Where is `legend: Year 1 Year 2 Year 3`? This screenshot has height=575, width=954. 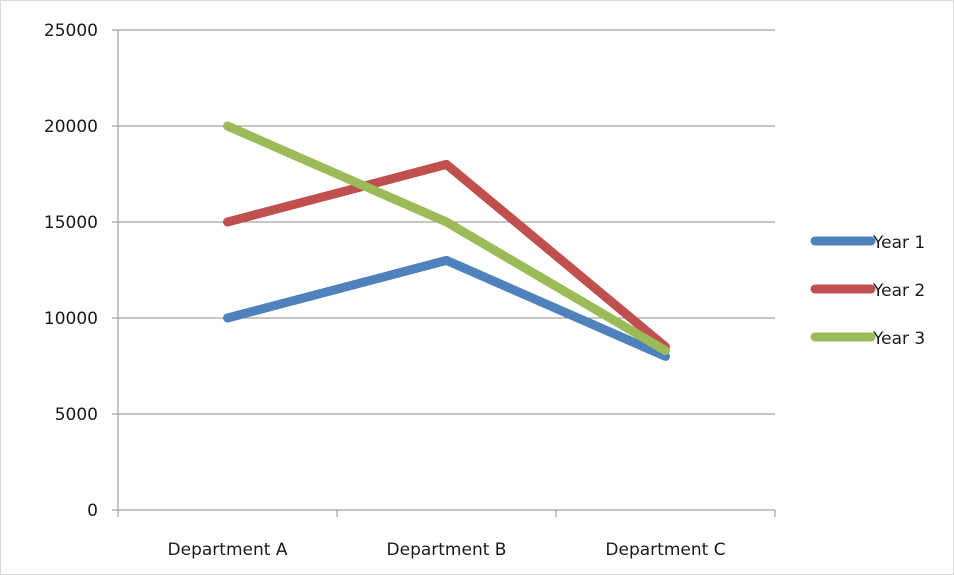
legend: Year 1 Year 2 Year 3 is located at coordinates (867, 291).